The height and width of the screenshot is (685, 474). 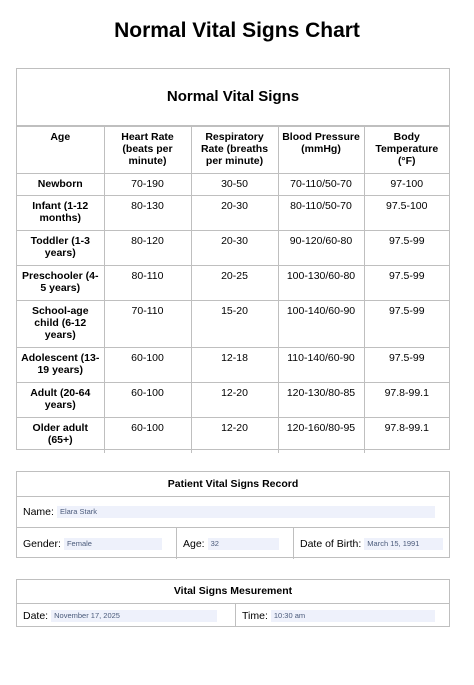 What do you see at coordinates (233, 484) in the screenshot?
I see `patient-record-title: Patient Vital Signs Record` at bounding box center [233, 484].